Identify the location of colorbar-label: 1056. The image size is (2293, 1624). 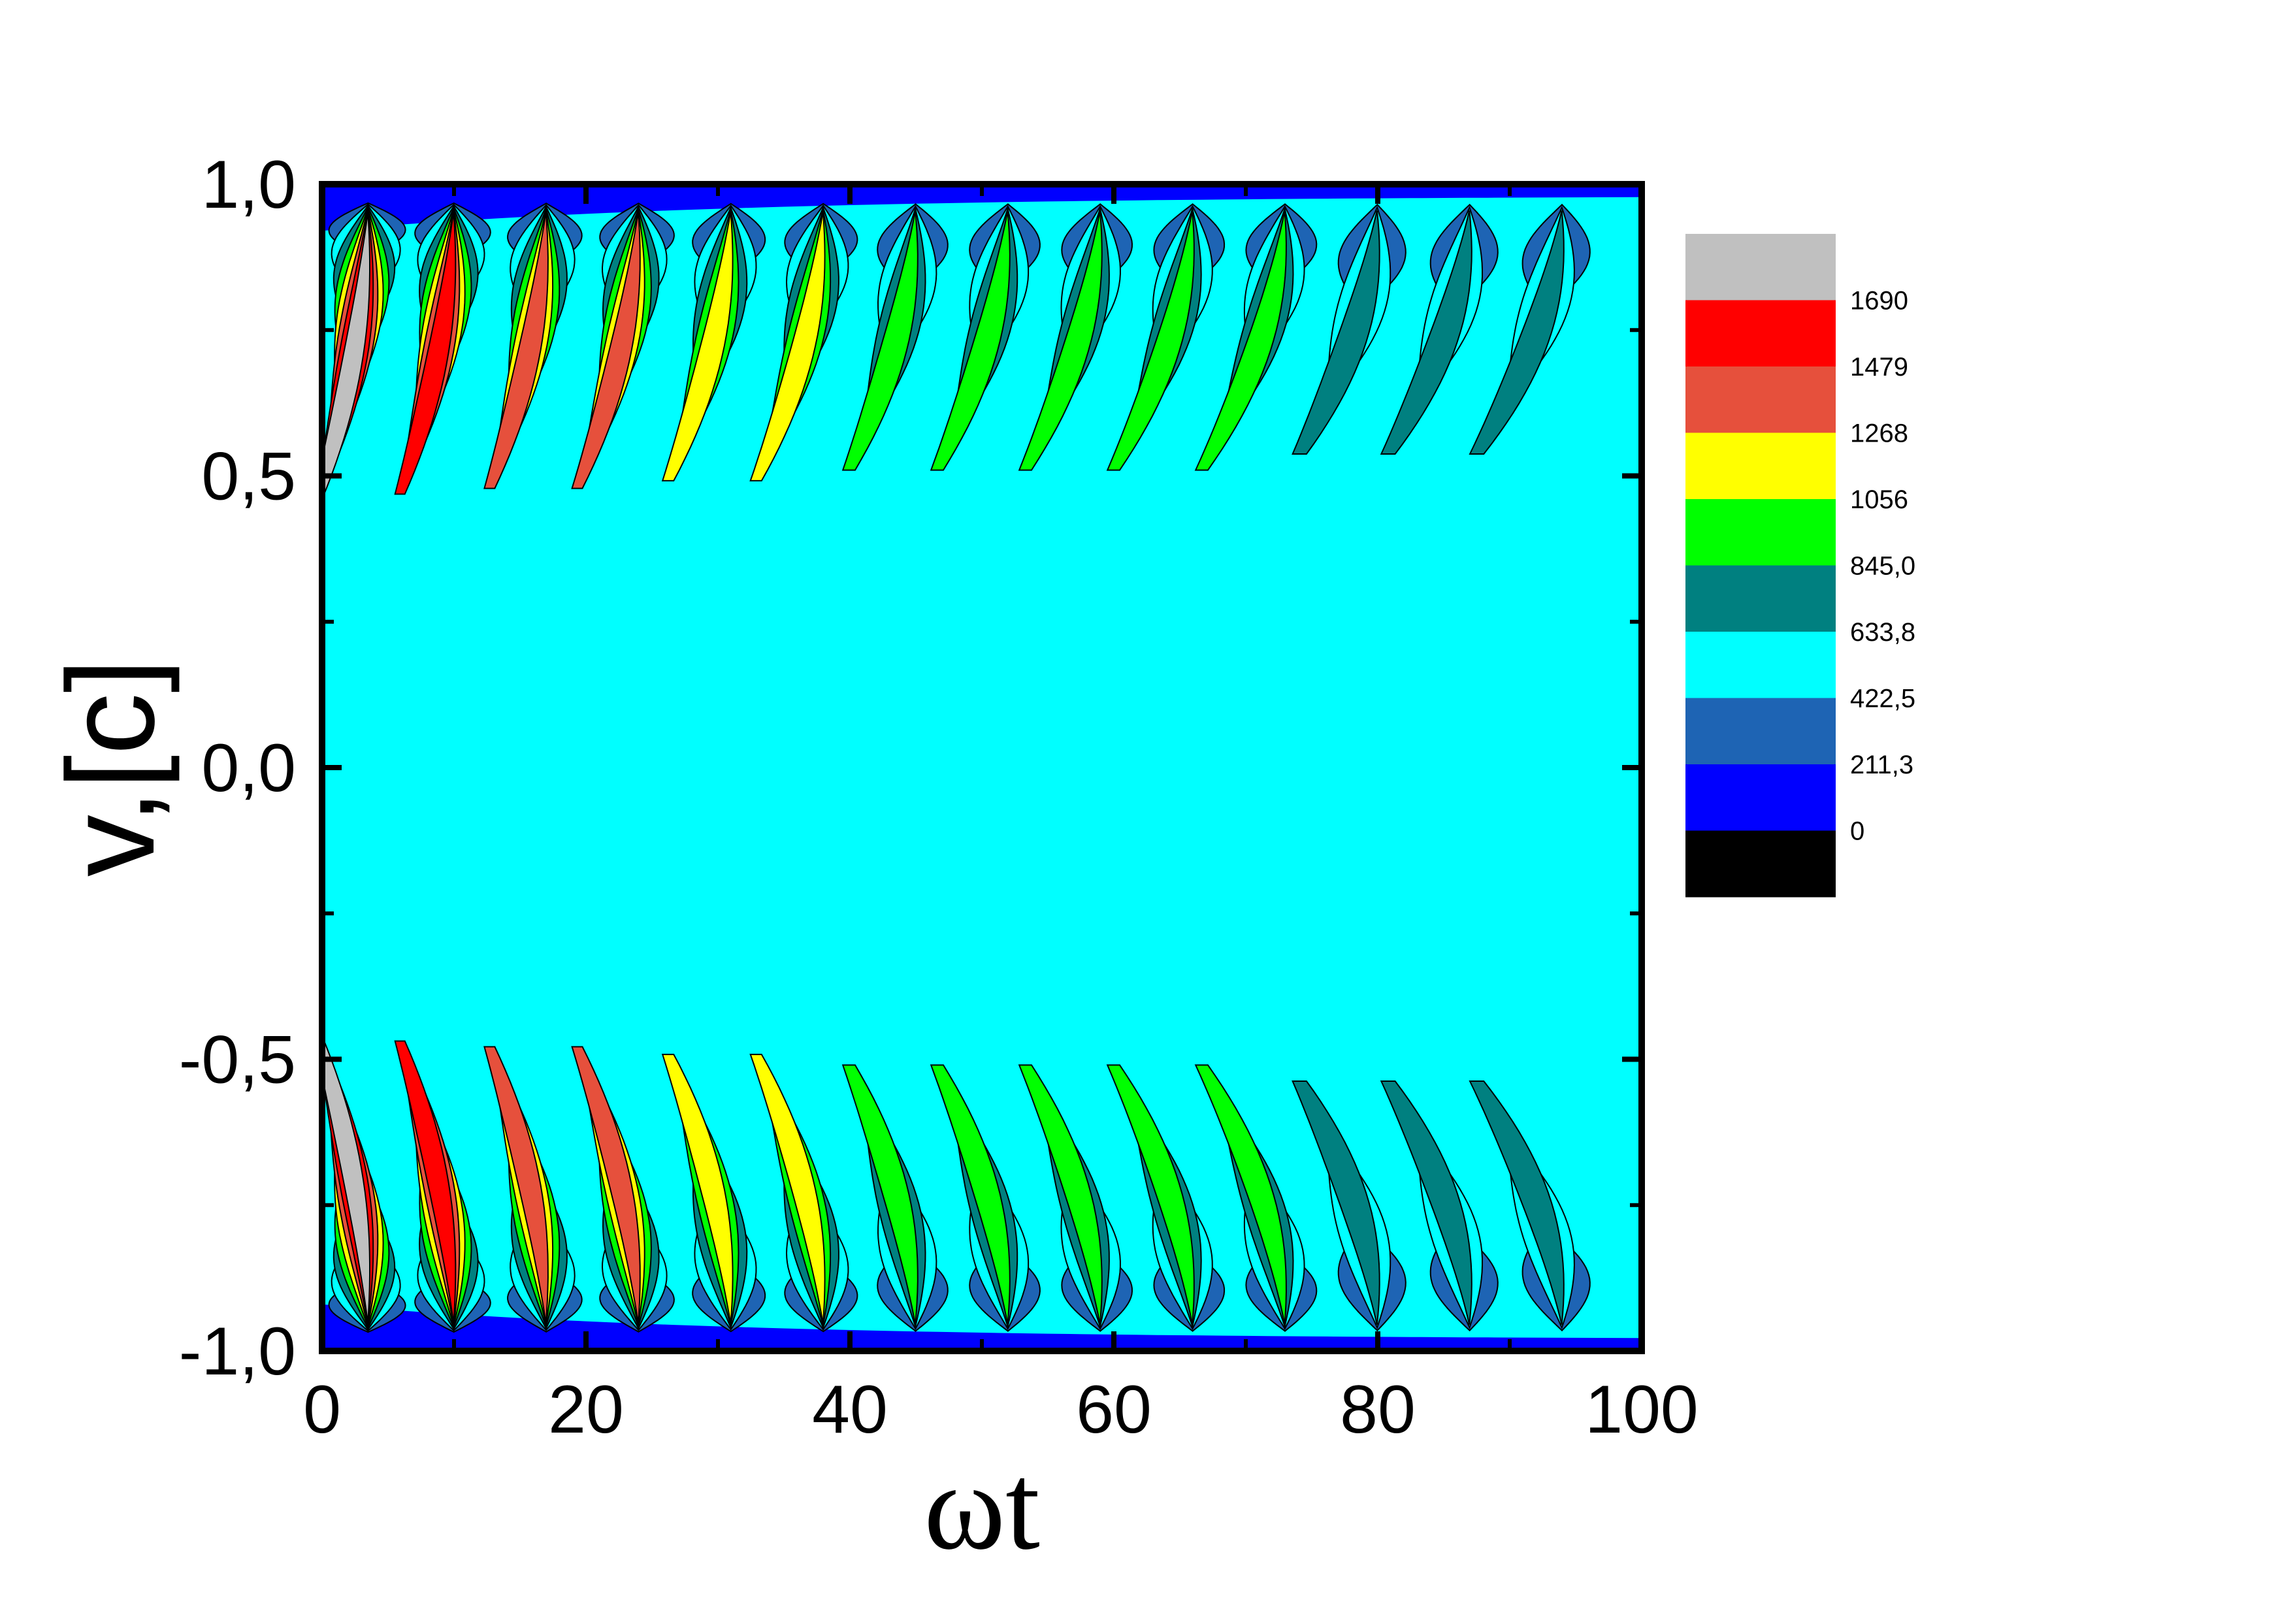
(1879, 499).